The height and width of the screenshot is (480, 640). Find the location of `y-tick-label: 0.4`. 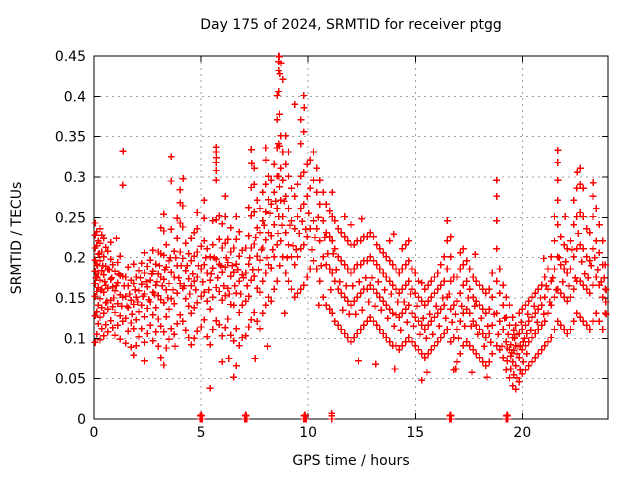

y-tick-label: 0.4 is located at coordinates (75, 97).